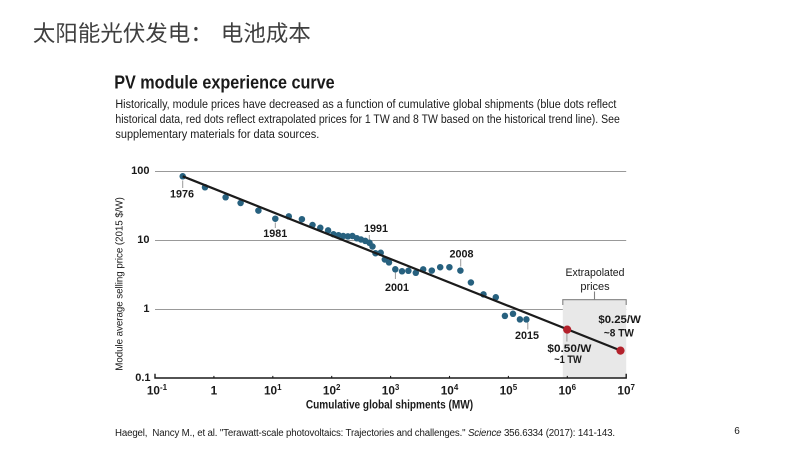  I want to click on svg-text: 1991, so click(376, 229).